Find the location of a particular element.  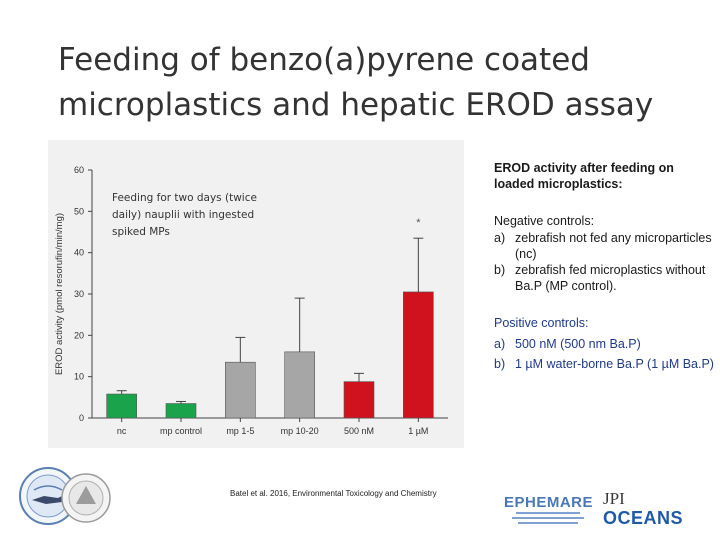

positive-controls-heading: Positive controls: is located at coordinates (541, 323).